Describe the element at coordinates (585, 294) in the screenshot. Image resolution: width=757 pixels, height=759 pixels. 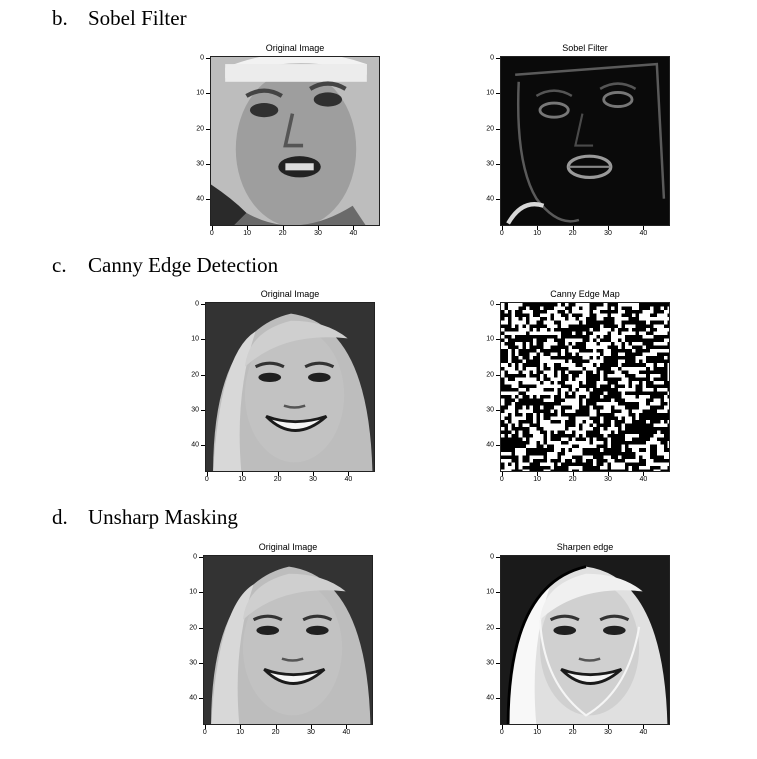
I see `panel-title: Canny Edge Map` at that location.